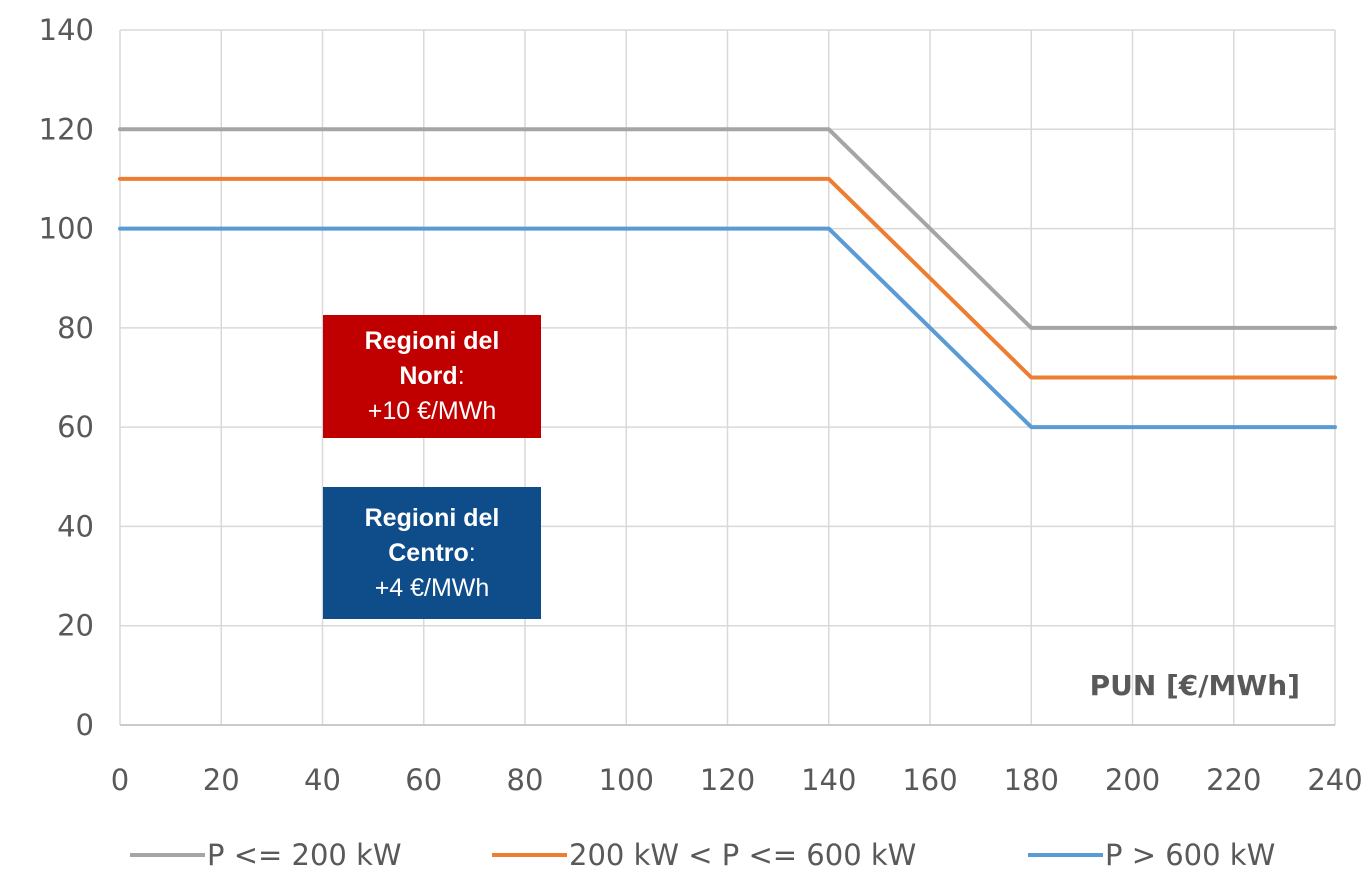  I want to click on y-tick-label: 0, so click(85, 725).